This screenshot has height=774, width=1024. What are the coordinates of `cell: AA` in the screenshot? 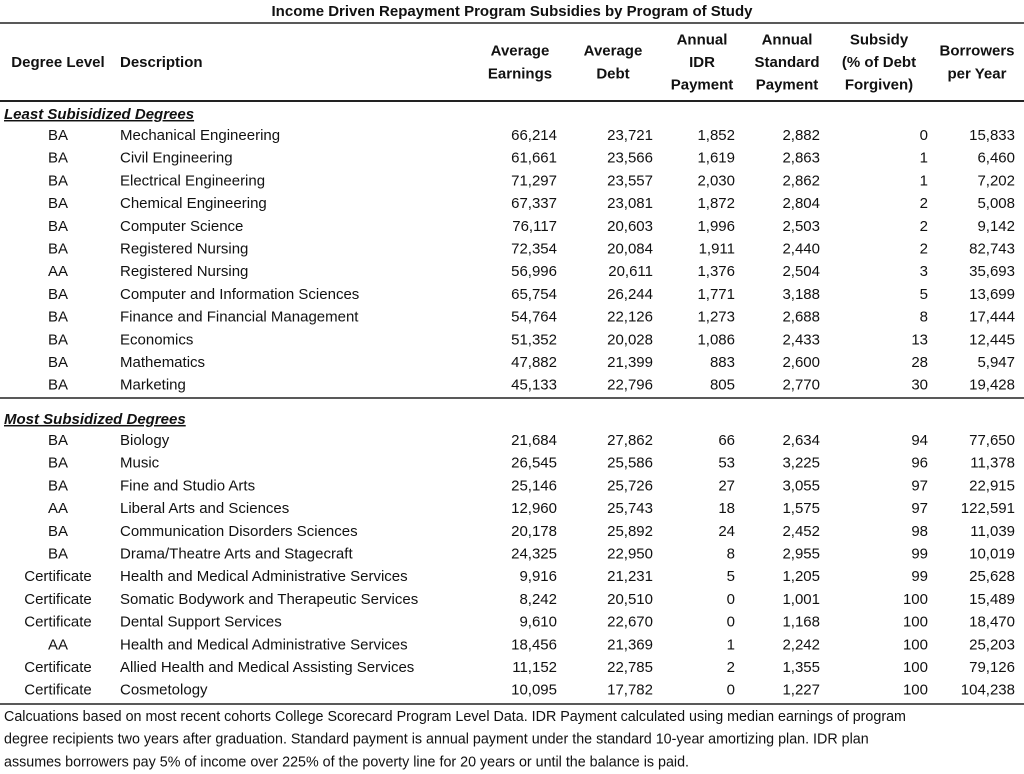 It's located at (58, 271).